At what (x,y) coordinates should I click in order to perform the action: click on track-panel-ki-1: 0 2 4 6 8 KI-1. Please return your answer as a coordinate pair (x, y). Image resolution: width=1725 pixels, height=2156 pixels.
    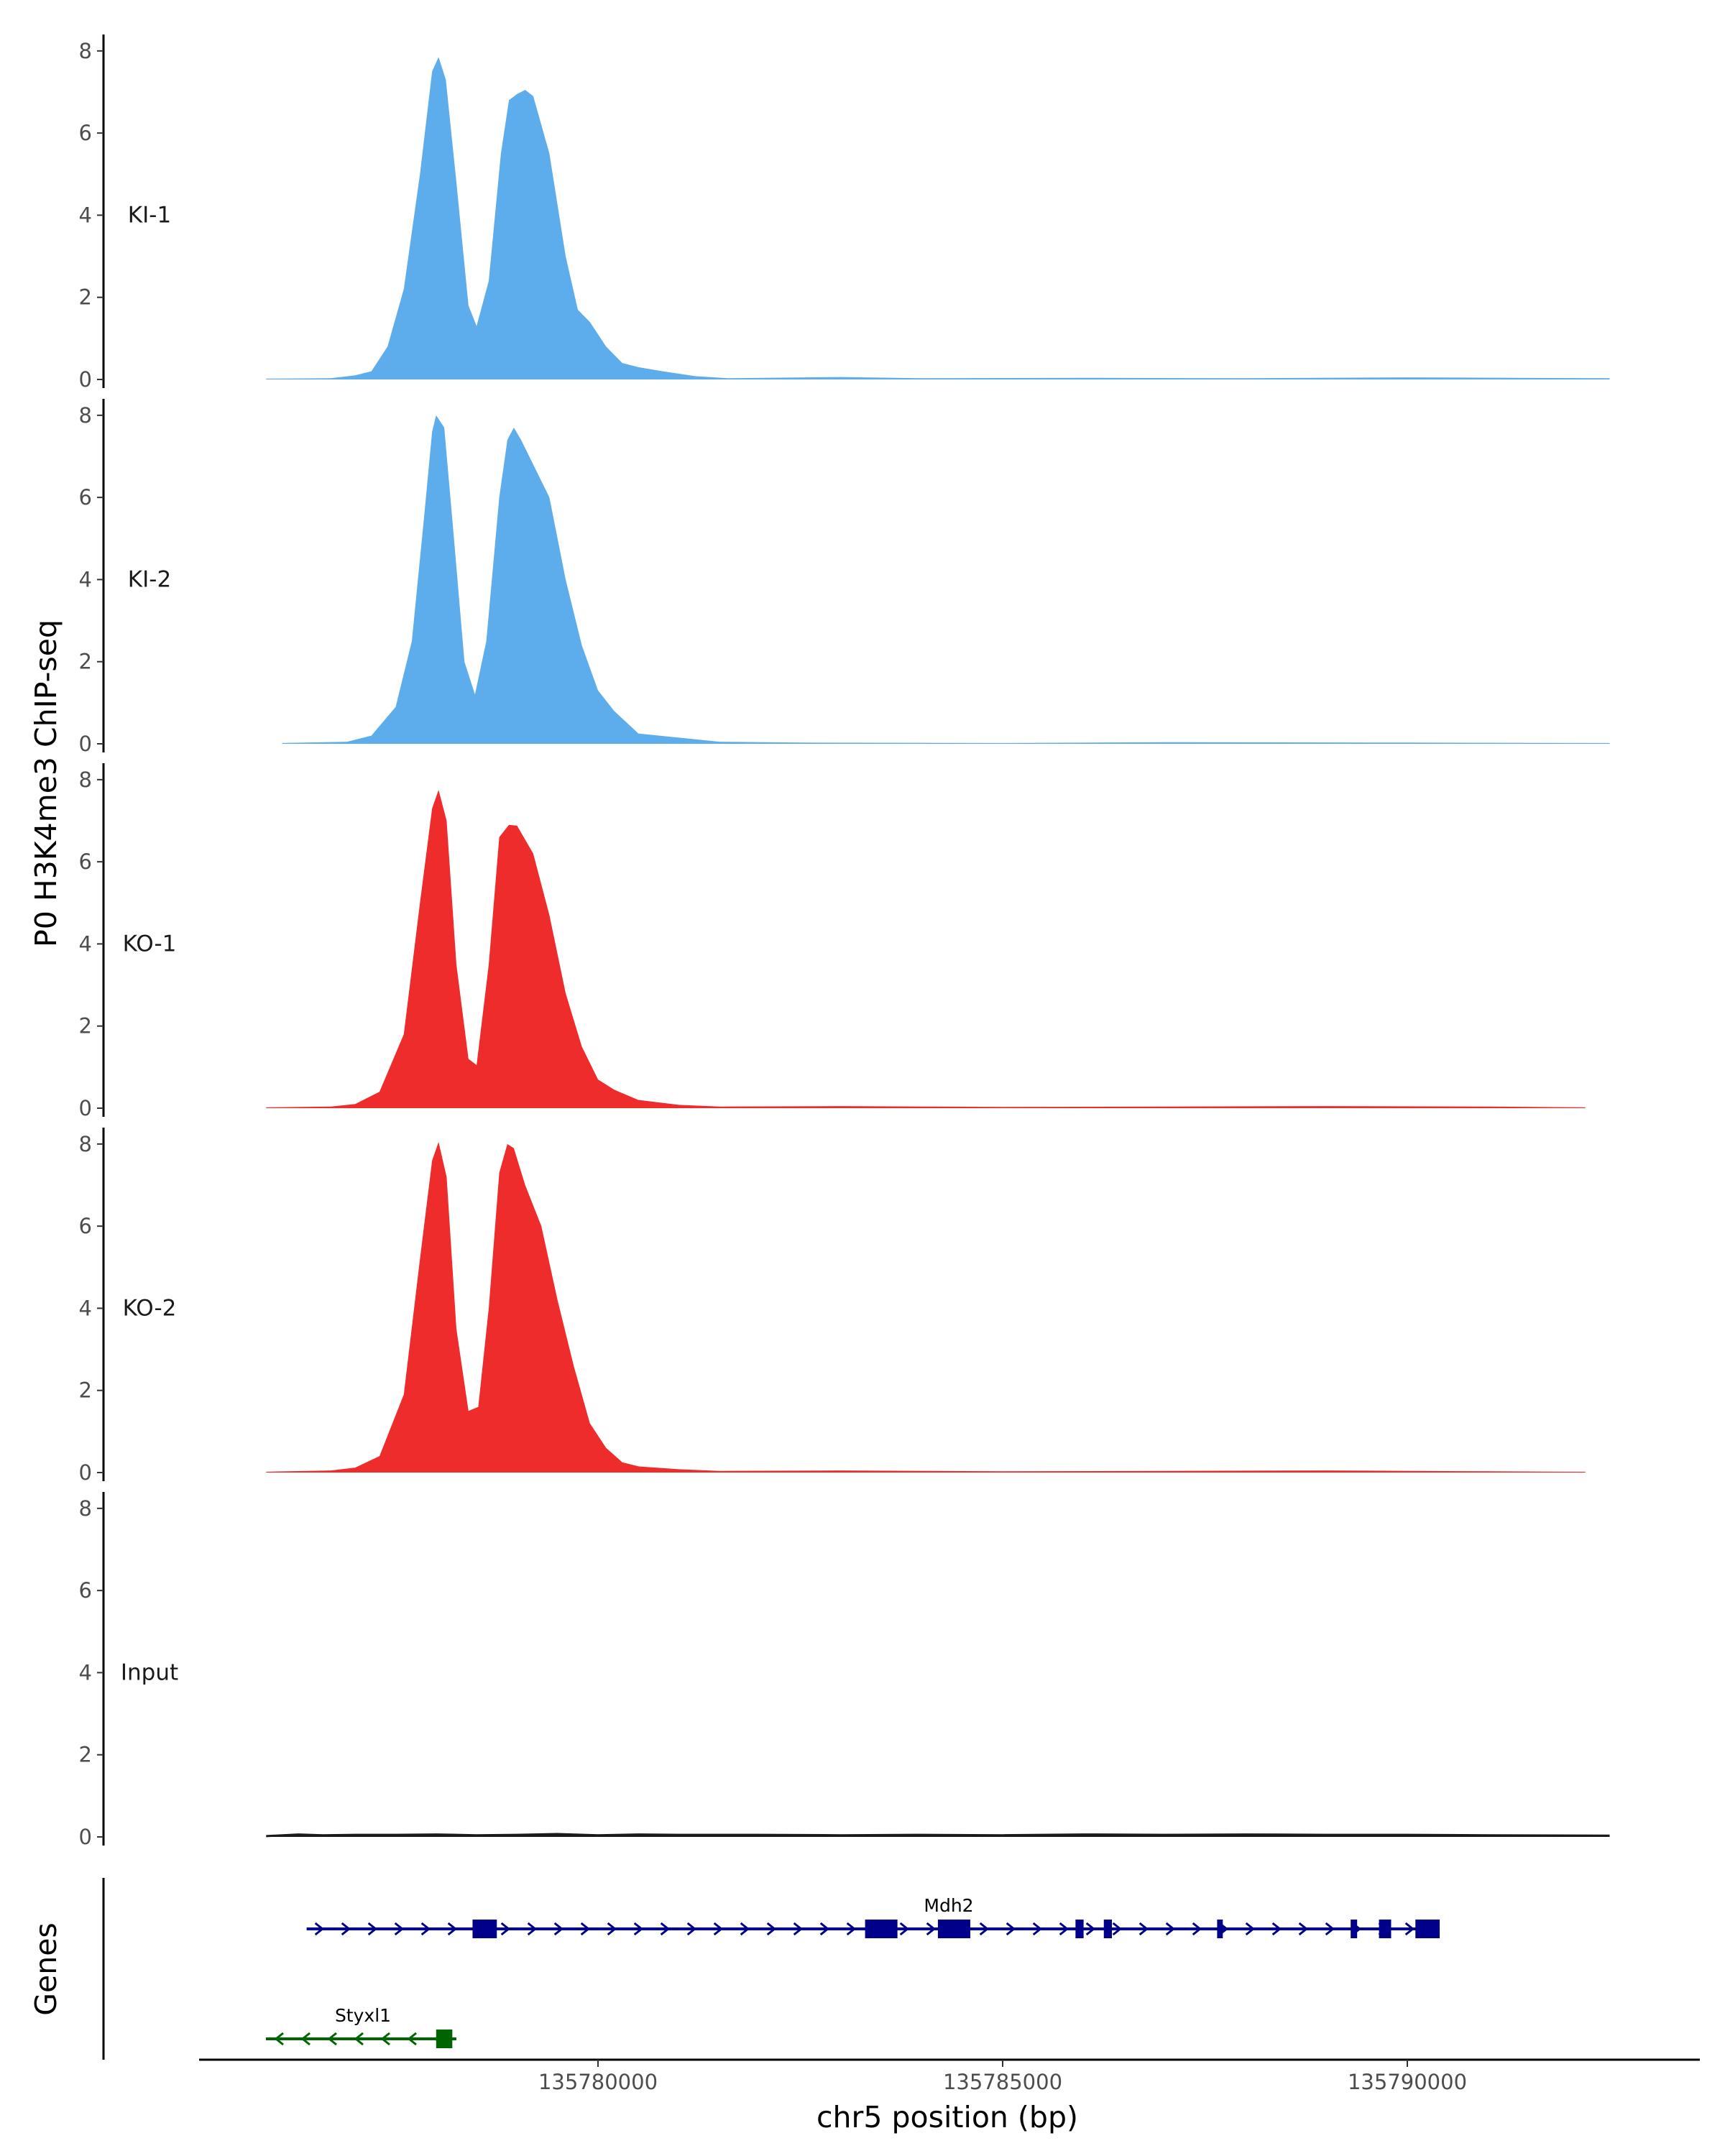
    Looking at the image, I should click on (844, 213).